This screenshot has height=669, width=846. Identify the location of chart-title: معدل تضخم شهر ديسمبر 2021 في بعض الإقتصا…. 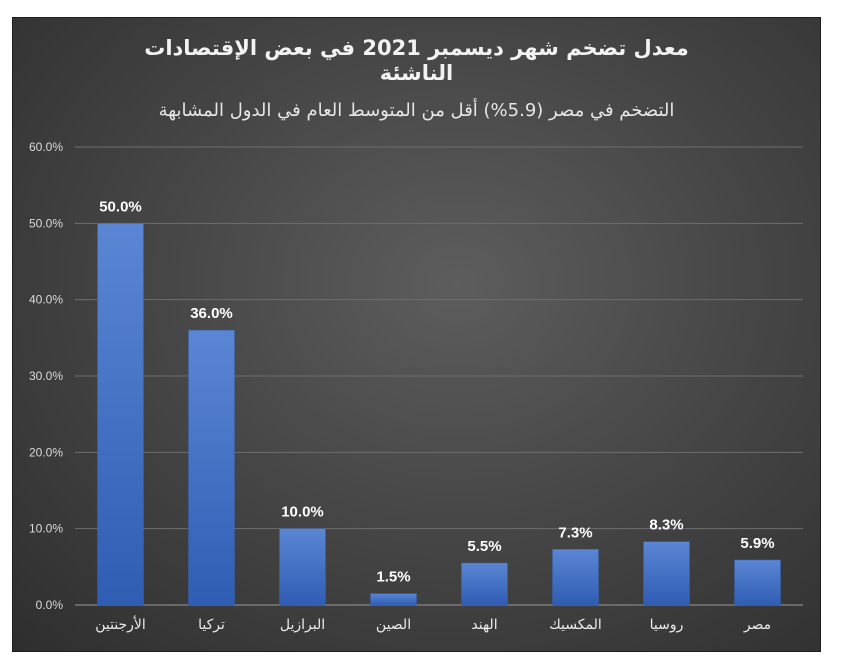
(416, 61).